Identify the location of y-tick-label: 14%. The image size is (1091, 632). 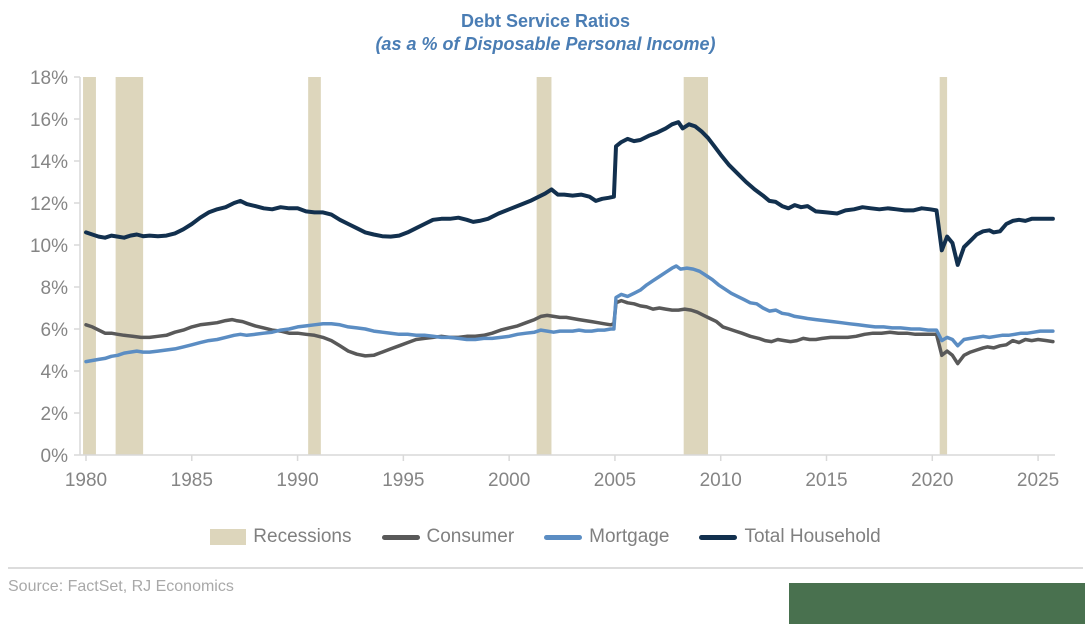
(49, 162).